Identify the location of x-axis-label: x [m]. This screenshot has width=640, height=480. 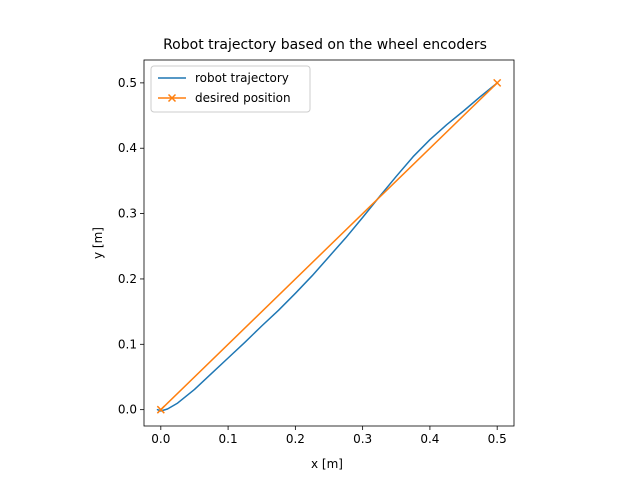
(327, 464).